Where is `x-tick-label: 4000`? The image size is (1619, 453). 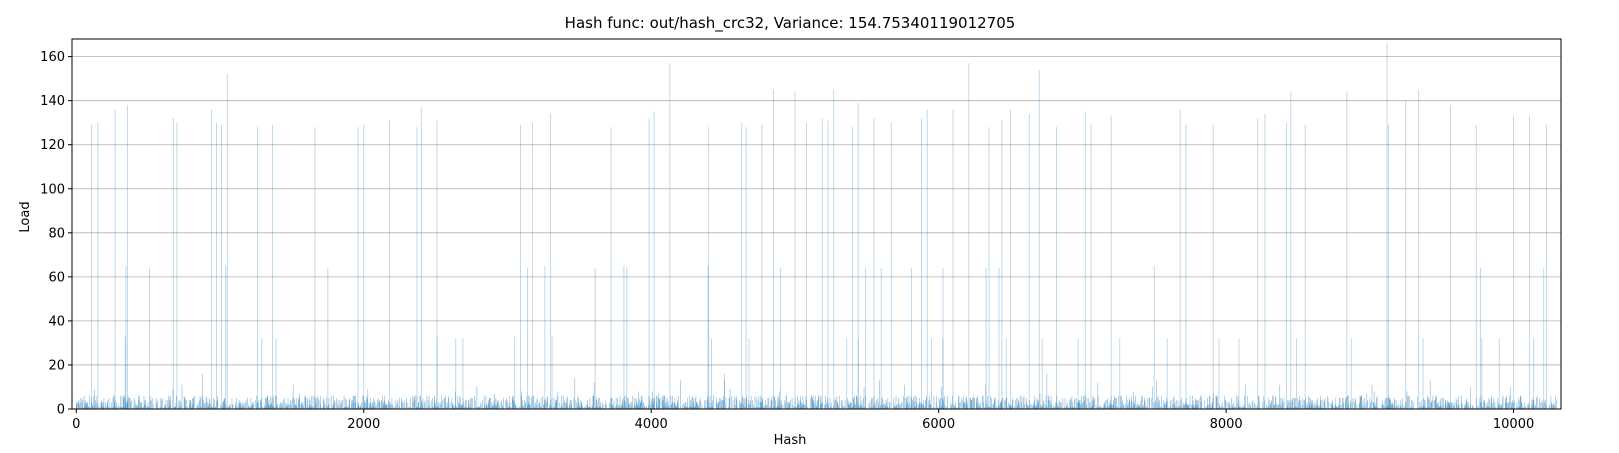
x-tick-label: 4000 is located at coordinates (651, 424).